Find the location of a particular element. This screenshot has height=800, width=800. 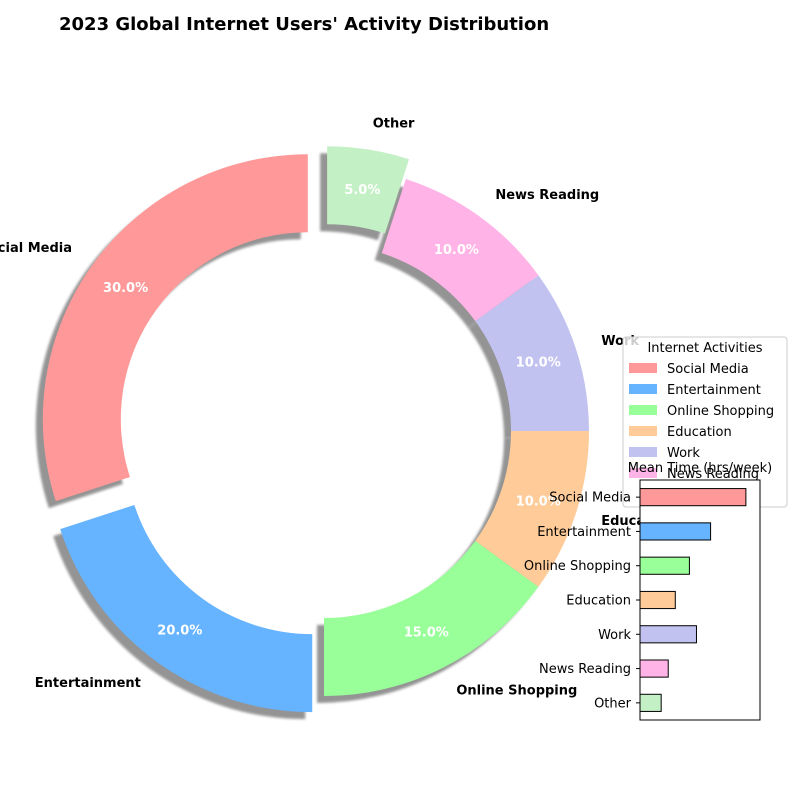

inset-bar-education is located at coordinates (657, 600).